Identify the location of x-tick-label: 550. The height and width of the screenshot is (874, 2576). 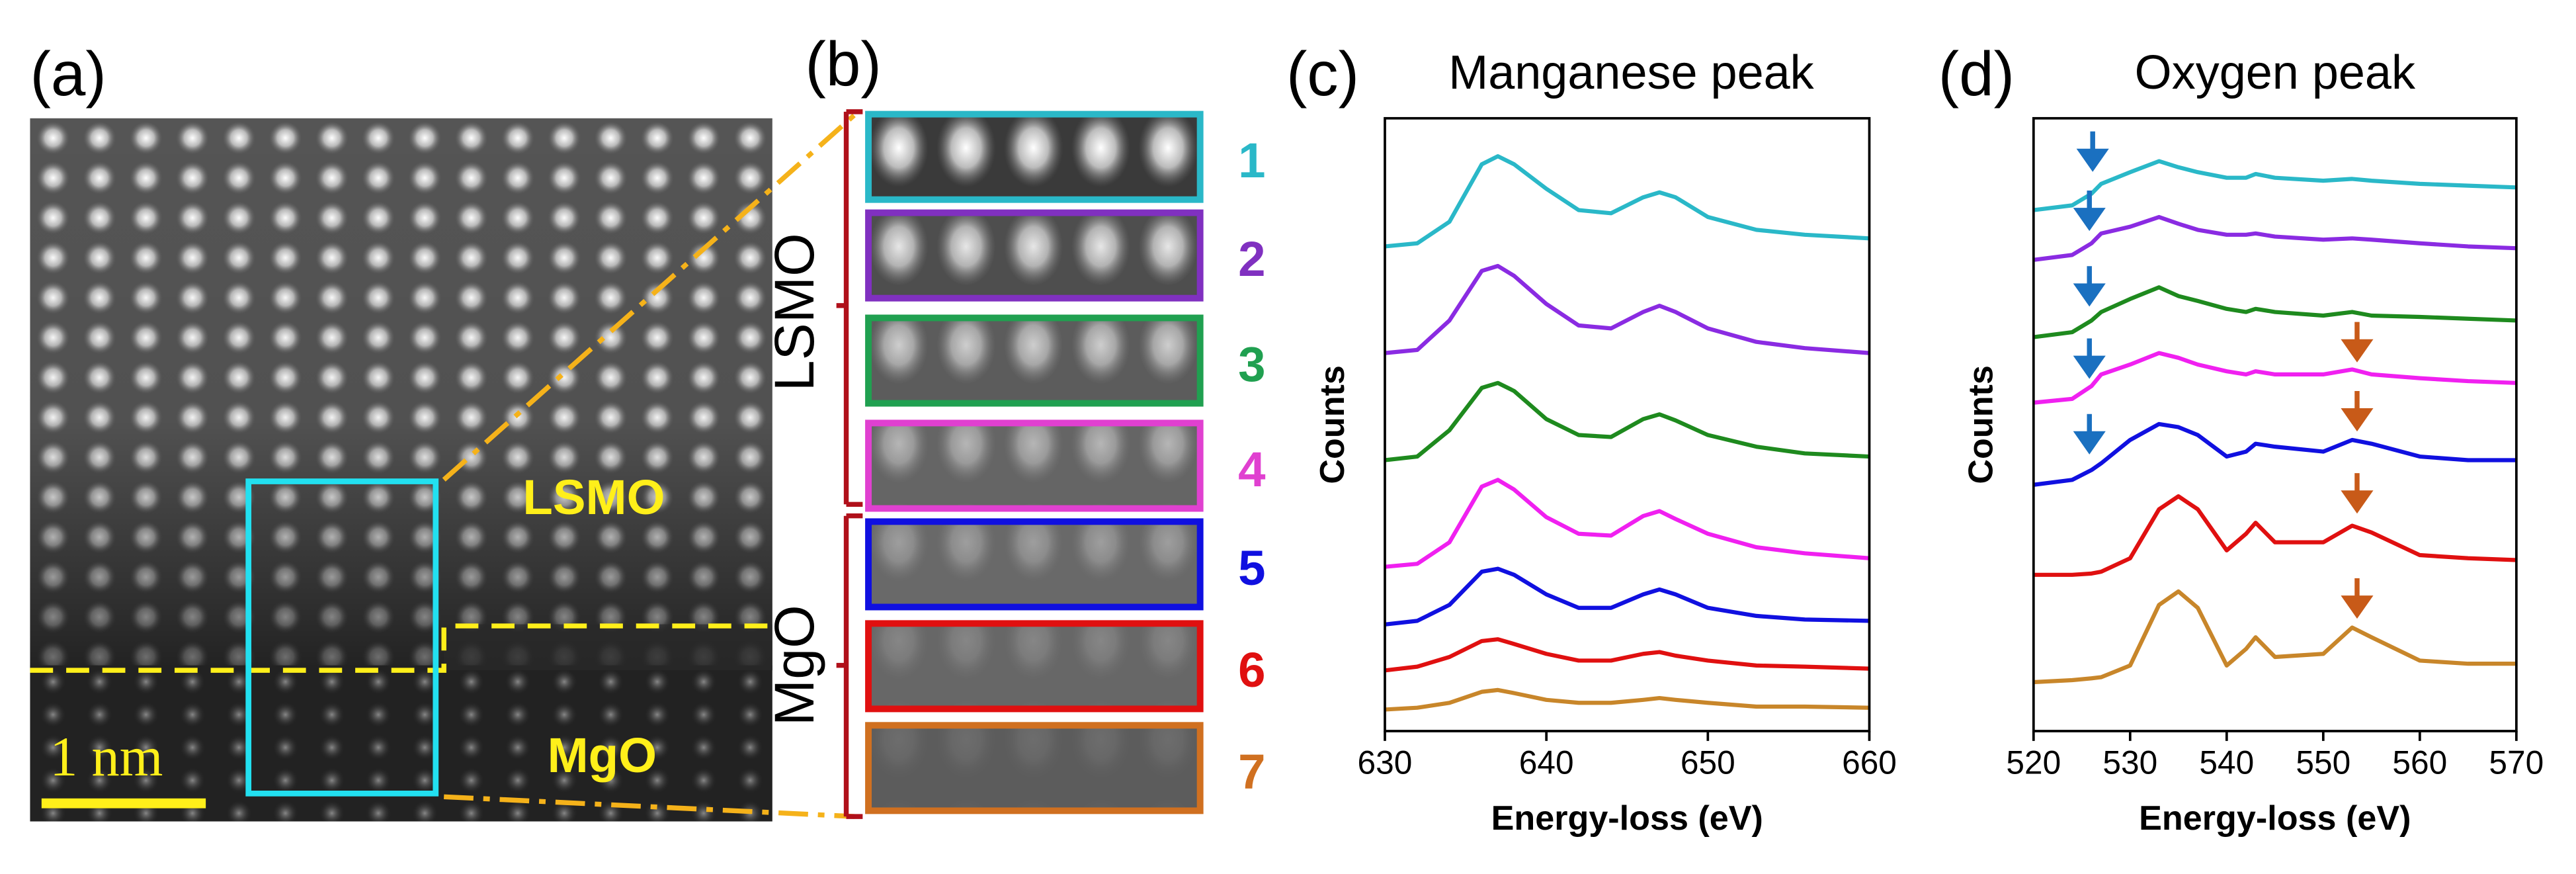
(2323, 762).